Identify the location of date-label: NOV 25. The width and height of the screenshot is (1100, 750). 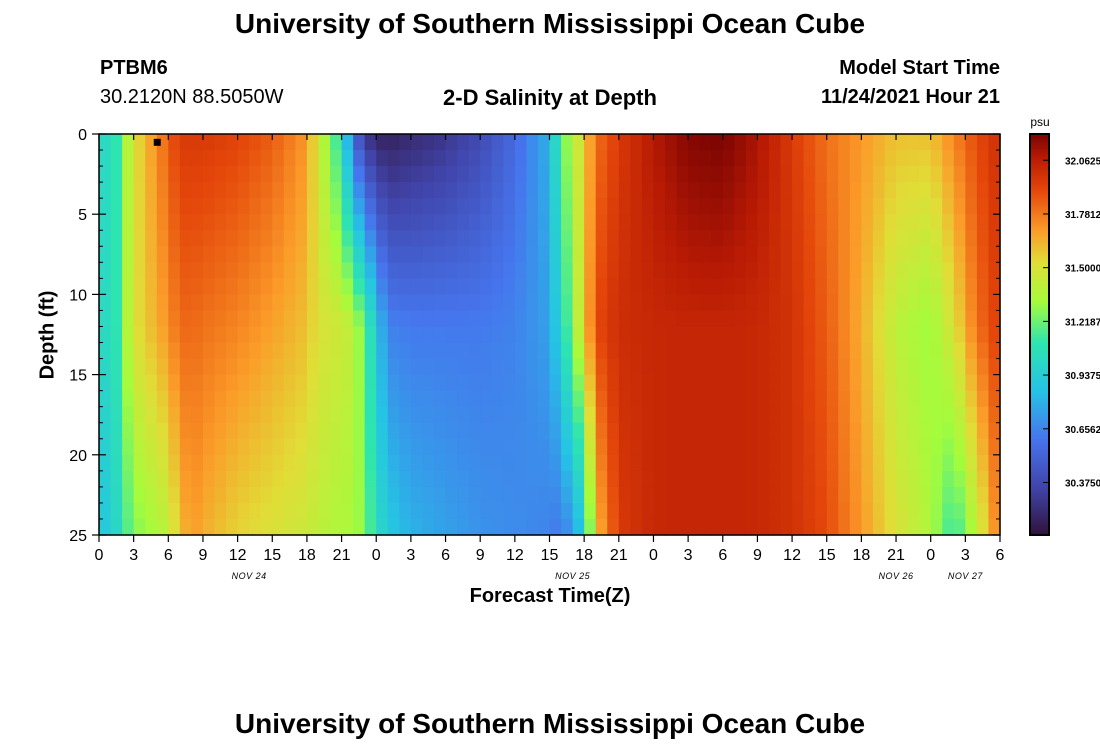
(573, 576).